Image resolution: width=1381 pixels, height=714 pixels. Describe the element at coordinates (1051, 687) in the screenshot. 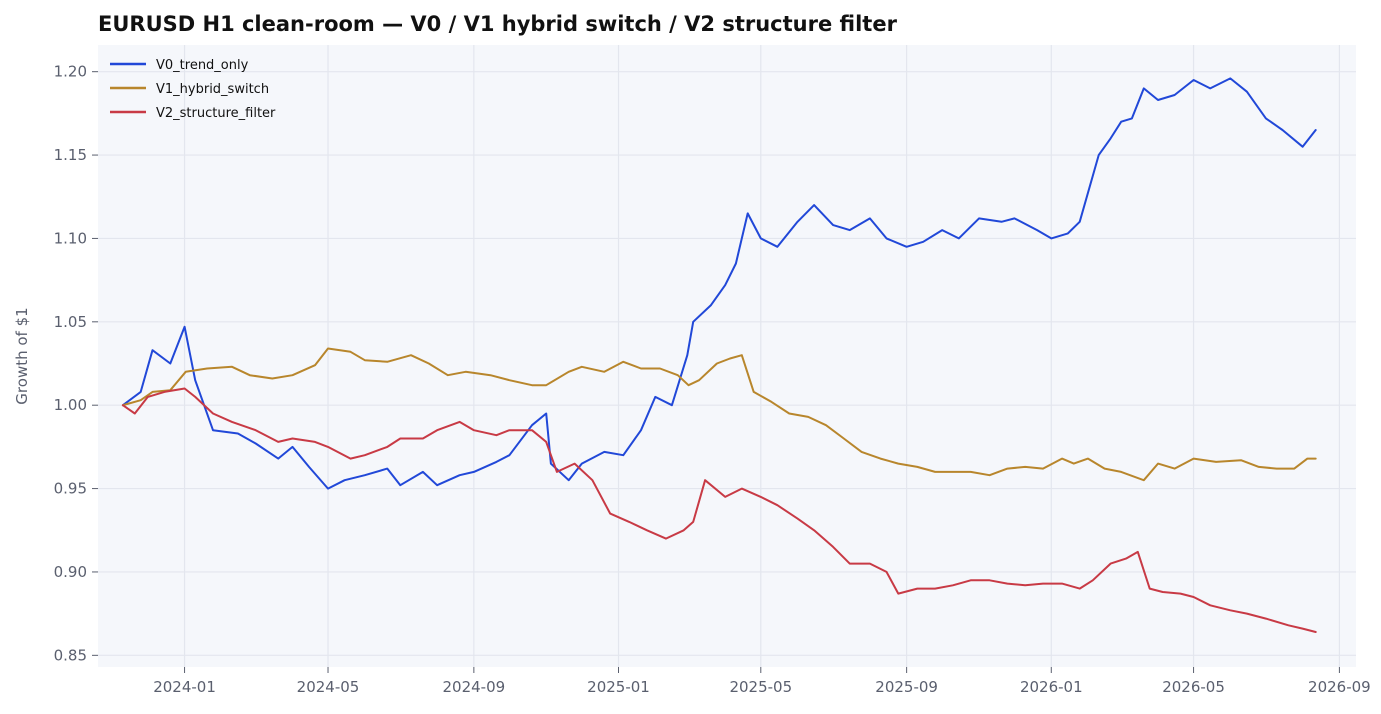

I see `x-tick-label: 2026-01` at that location.